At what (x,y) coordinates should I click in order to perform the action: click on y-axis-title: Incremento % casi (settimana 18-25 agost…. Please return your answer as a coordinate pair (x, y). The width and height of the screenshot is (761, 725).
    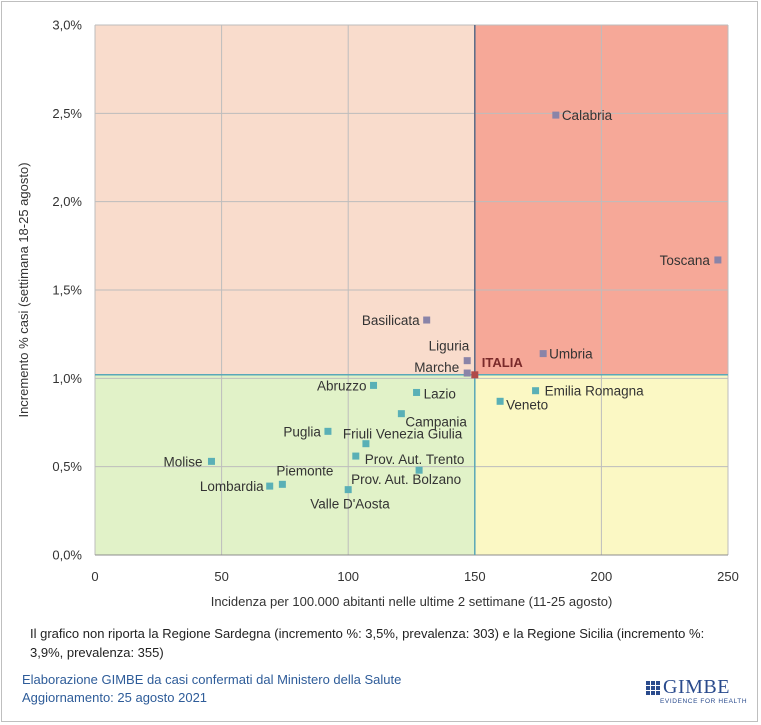
    Looking at the image, I should click on (23, 289).